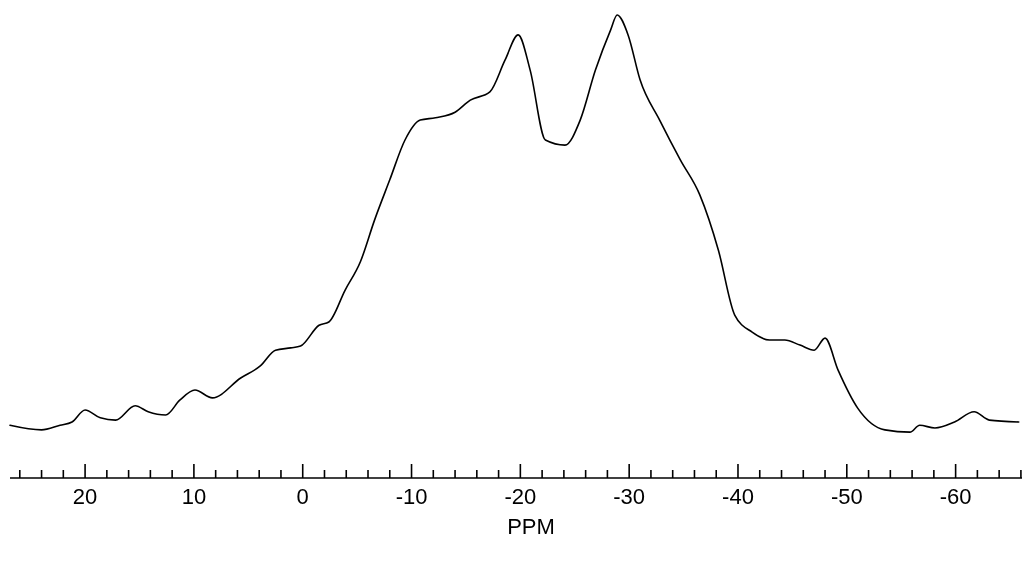 This screenshot has height=562, width=1024. Describe the element at coordinates (194, 496) in the screenshot. I see `x-tick-label: 10` at that location.